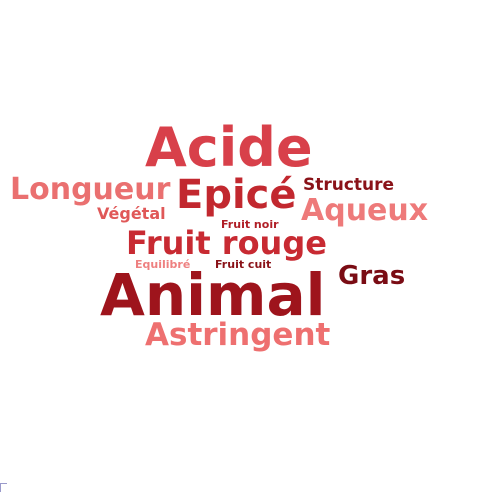  What do you see at coordinates (3, 487) in the screenshot?
I see `corner-mark` at bounding box center [3, 487].